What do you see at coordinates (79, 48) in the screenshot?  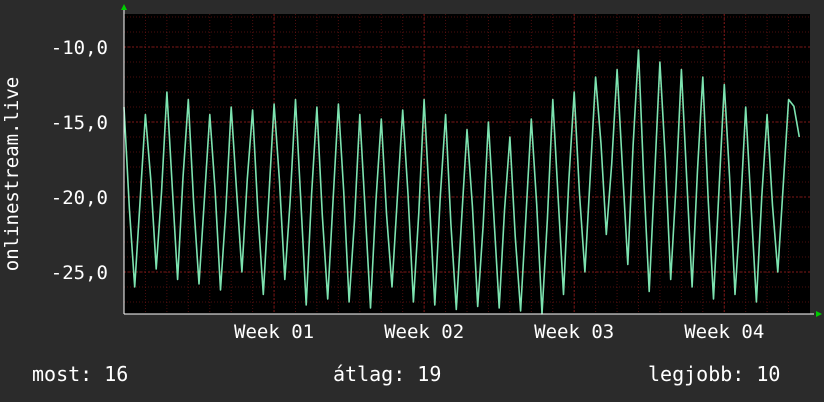 I see `y-tick-label: -10,0` at bounding box center [79, 48].